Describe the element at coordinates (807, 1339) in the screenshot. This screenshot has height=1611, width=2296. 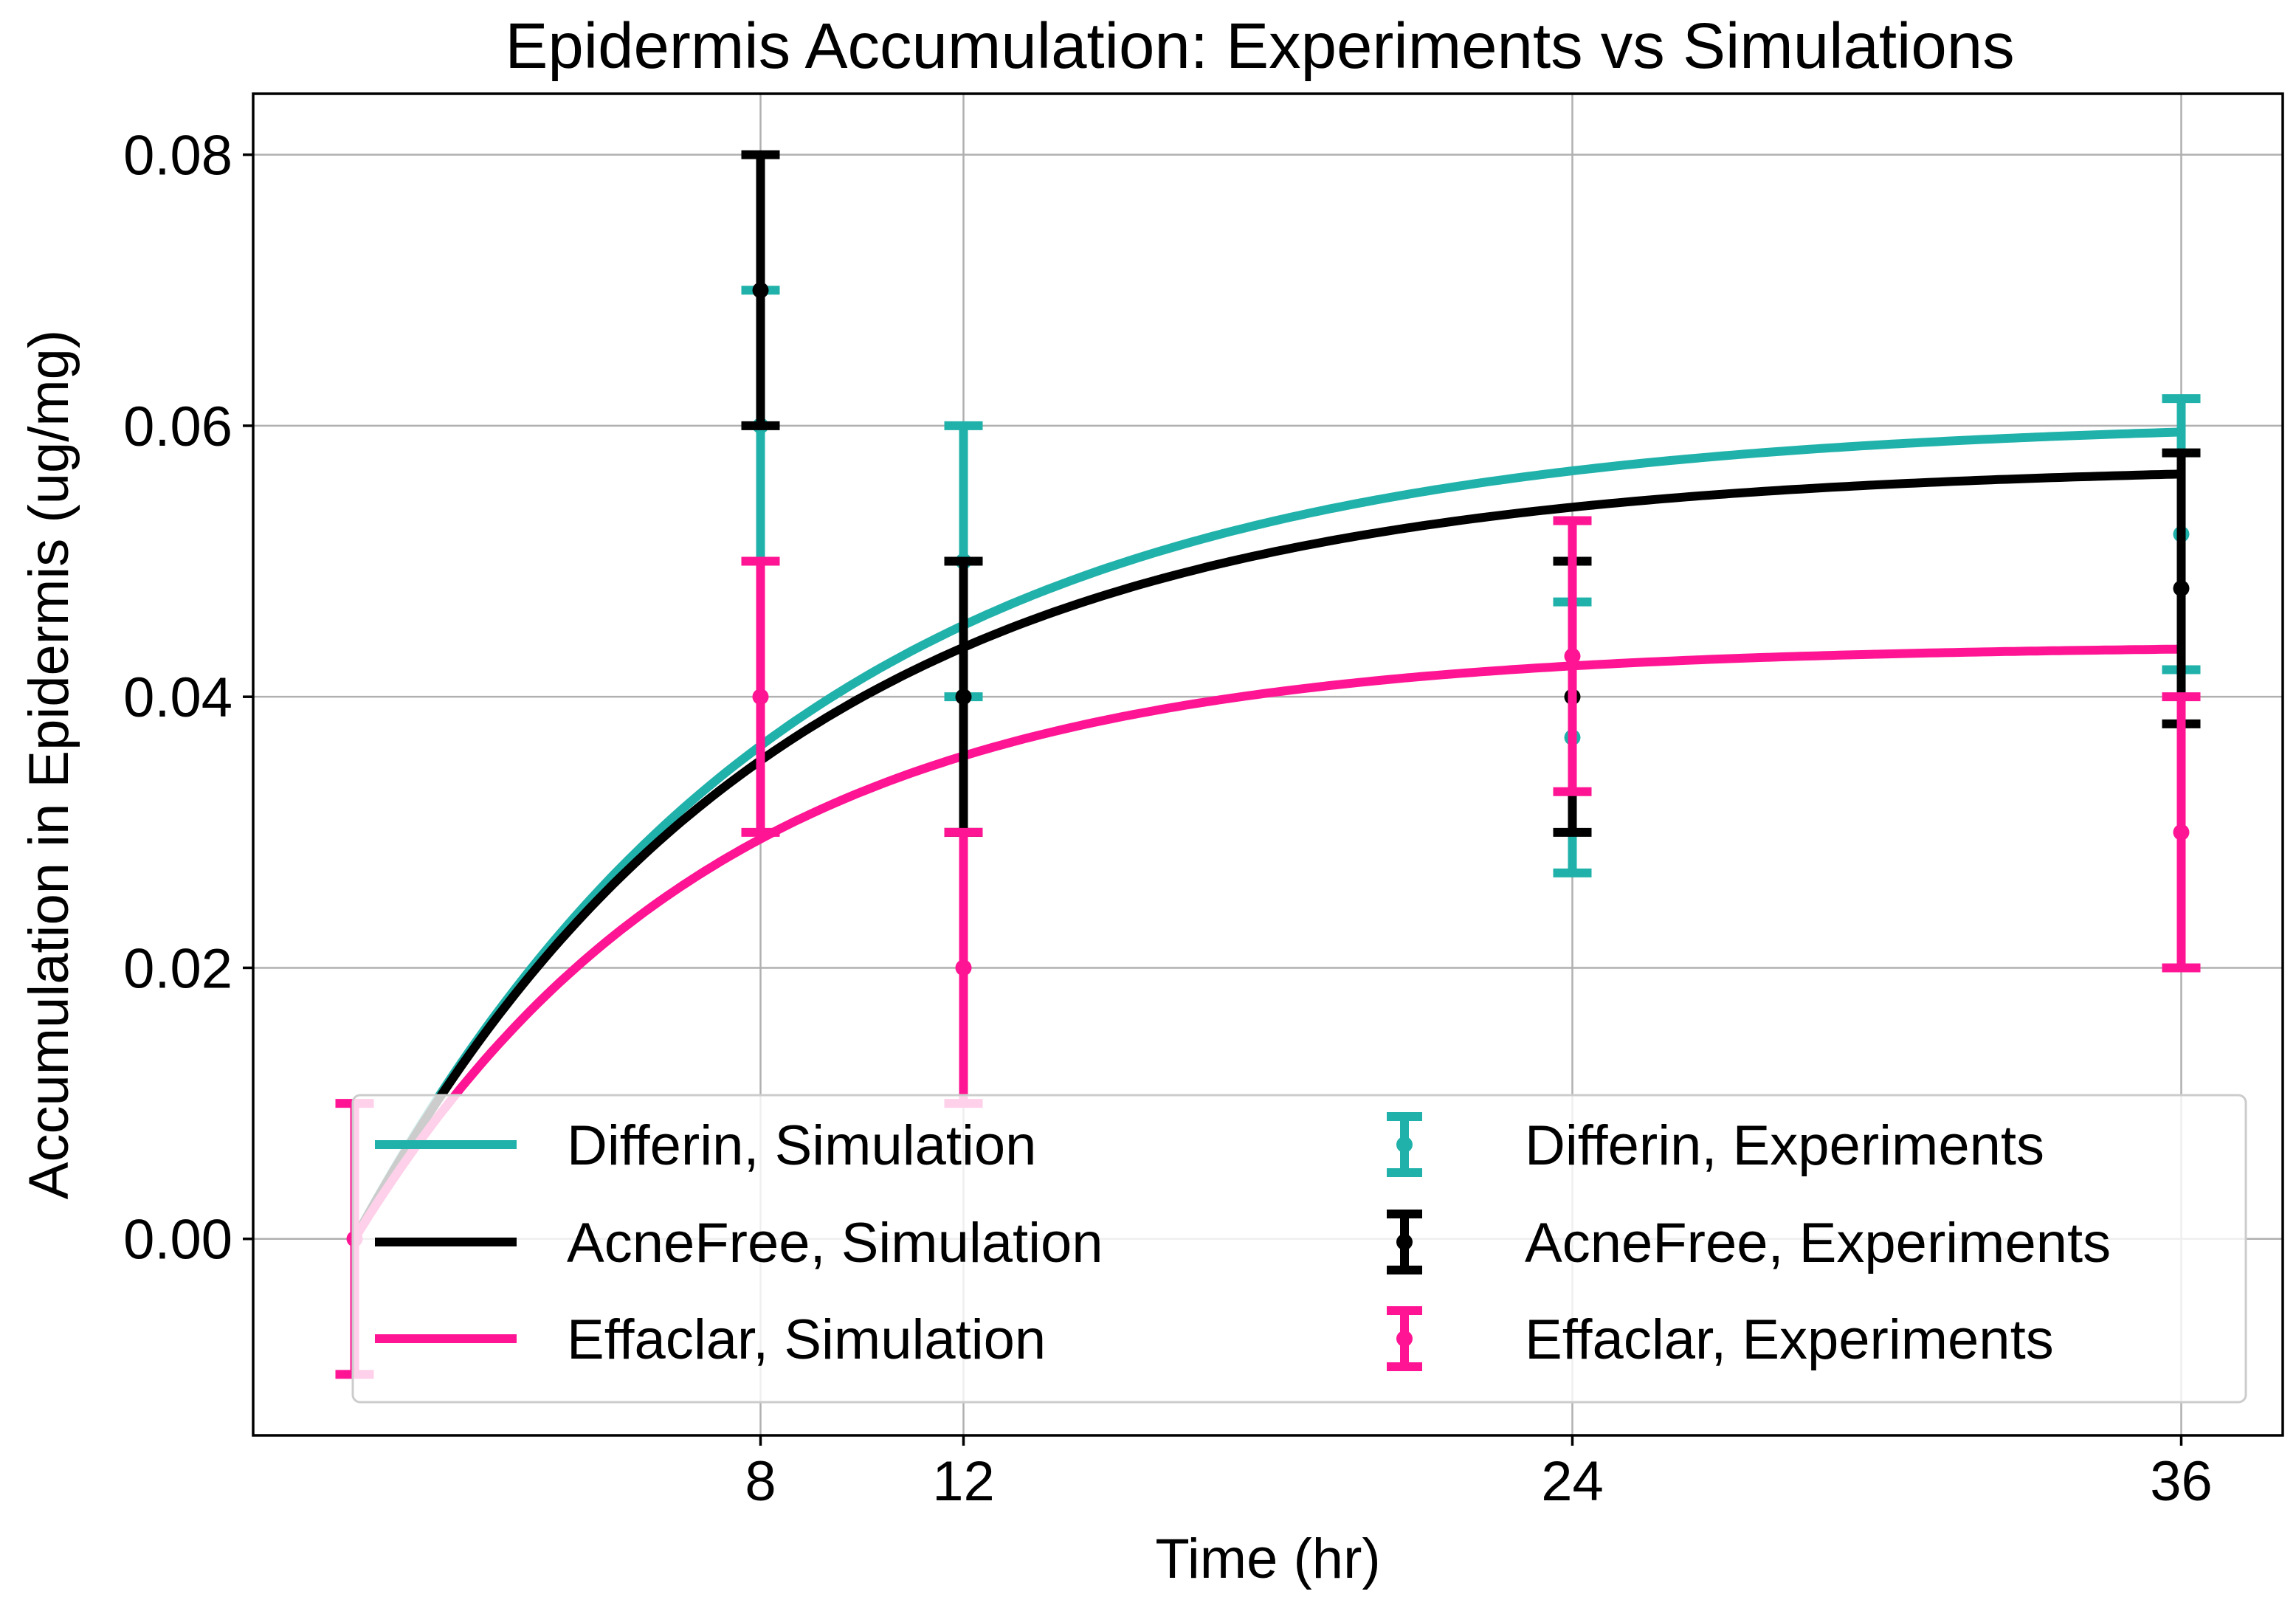
I see `legend-label: Effaclar, Simulation` at that location.